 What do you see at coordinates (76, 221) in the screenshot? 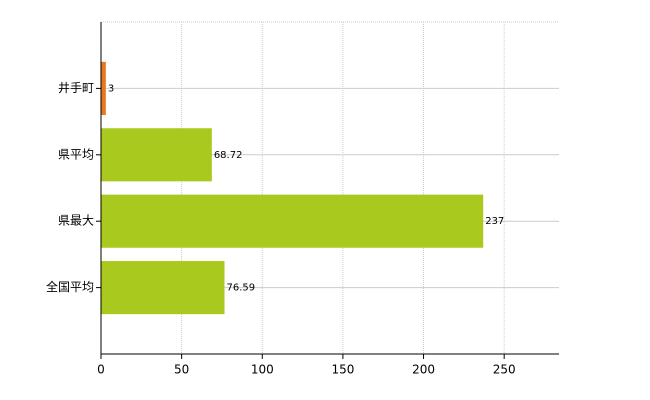
I see `y-tick-label: 県最大` at bounding box center [76, 221].